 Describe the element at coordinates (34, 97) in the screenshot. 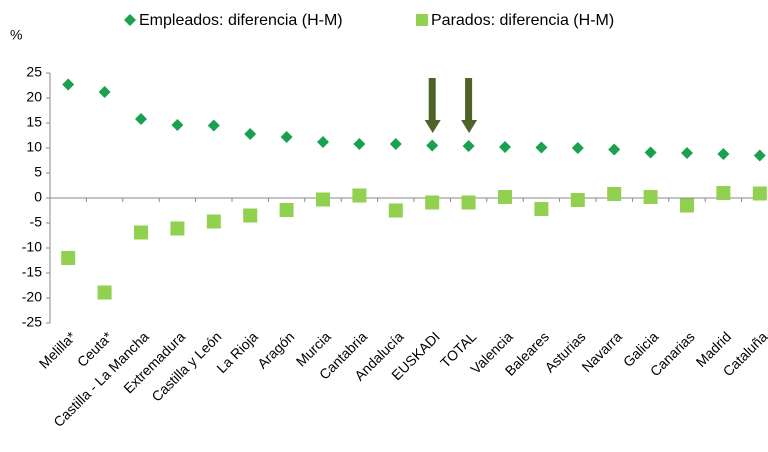

I see `y-tick-label: 20` at that location.